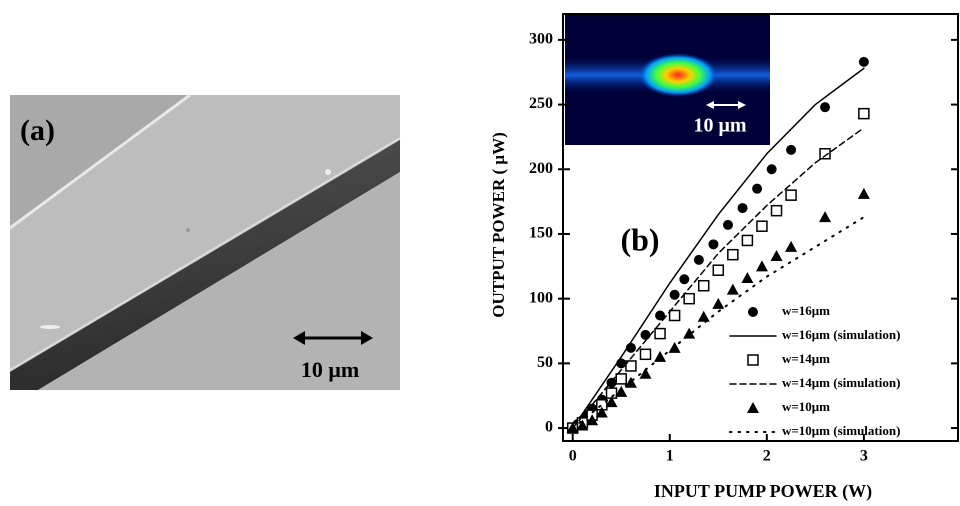 The image size is (960, 506). Describe the element at coordinates (541, 233) in the screenshot. I see `y-tick-label: 150` at that location.